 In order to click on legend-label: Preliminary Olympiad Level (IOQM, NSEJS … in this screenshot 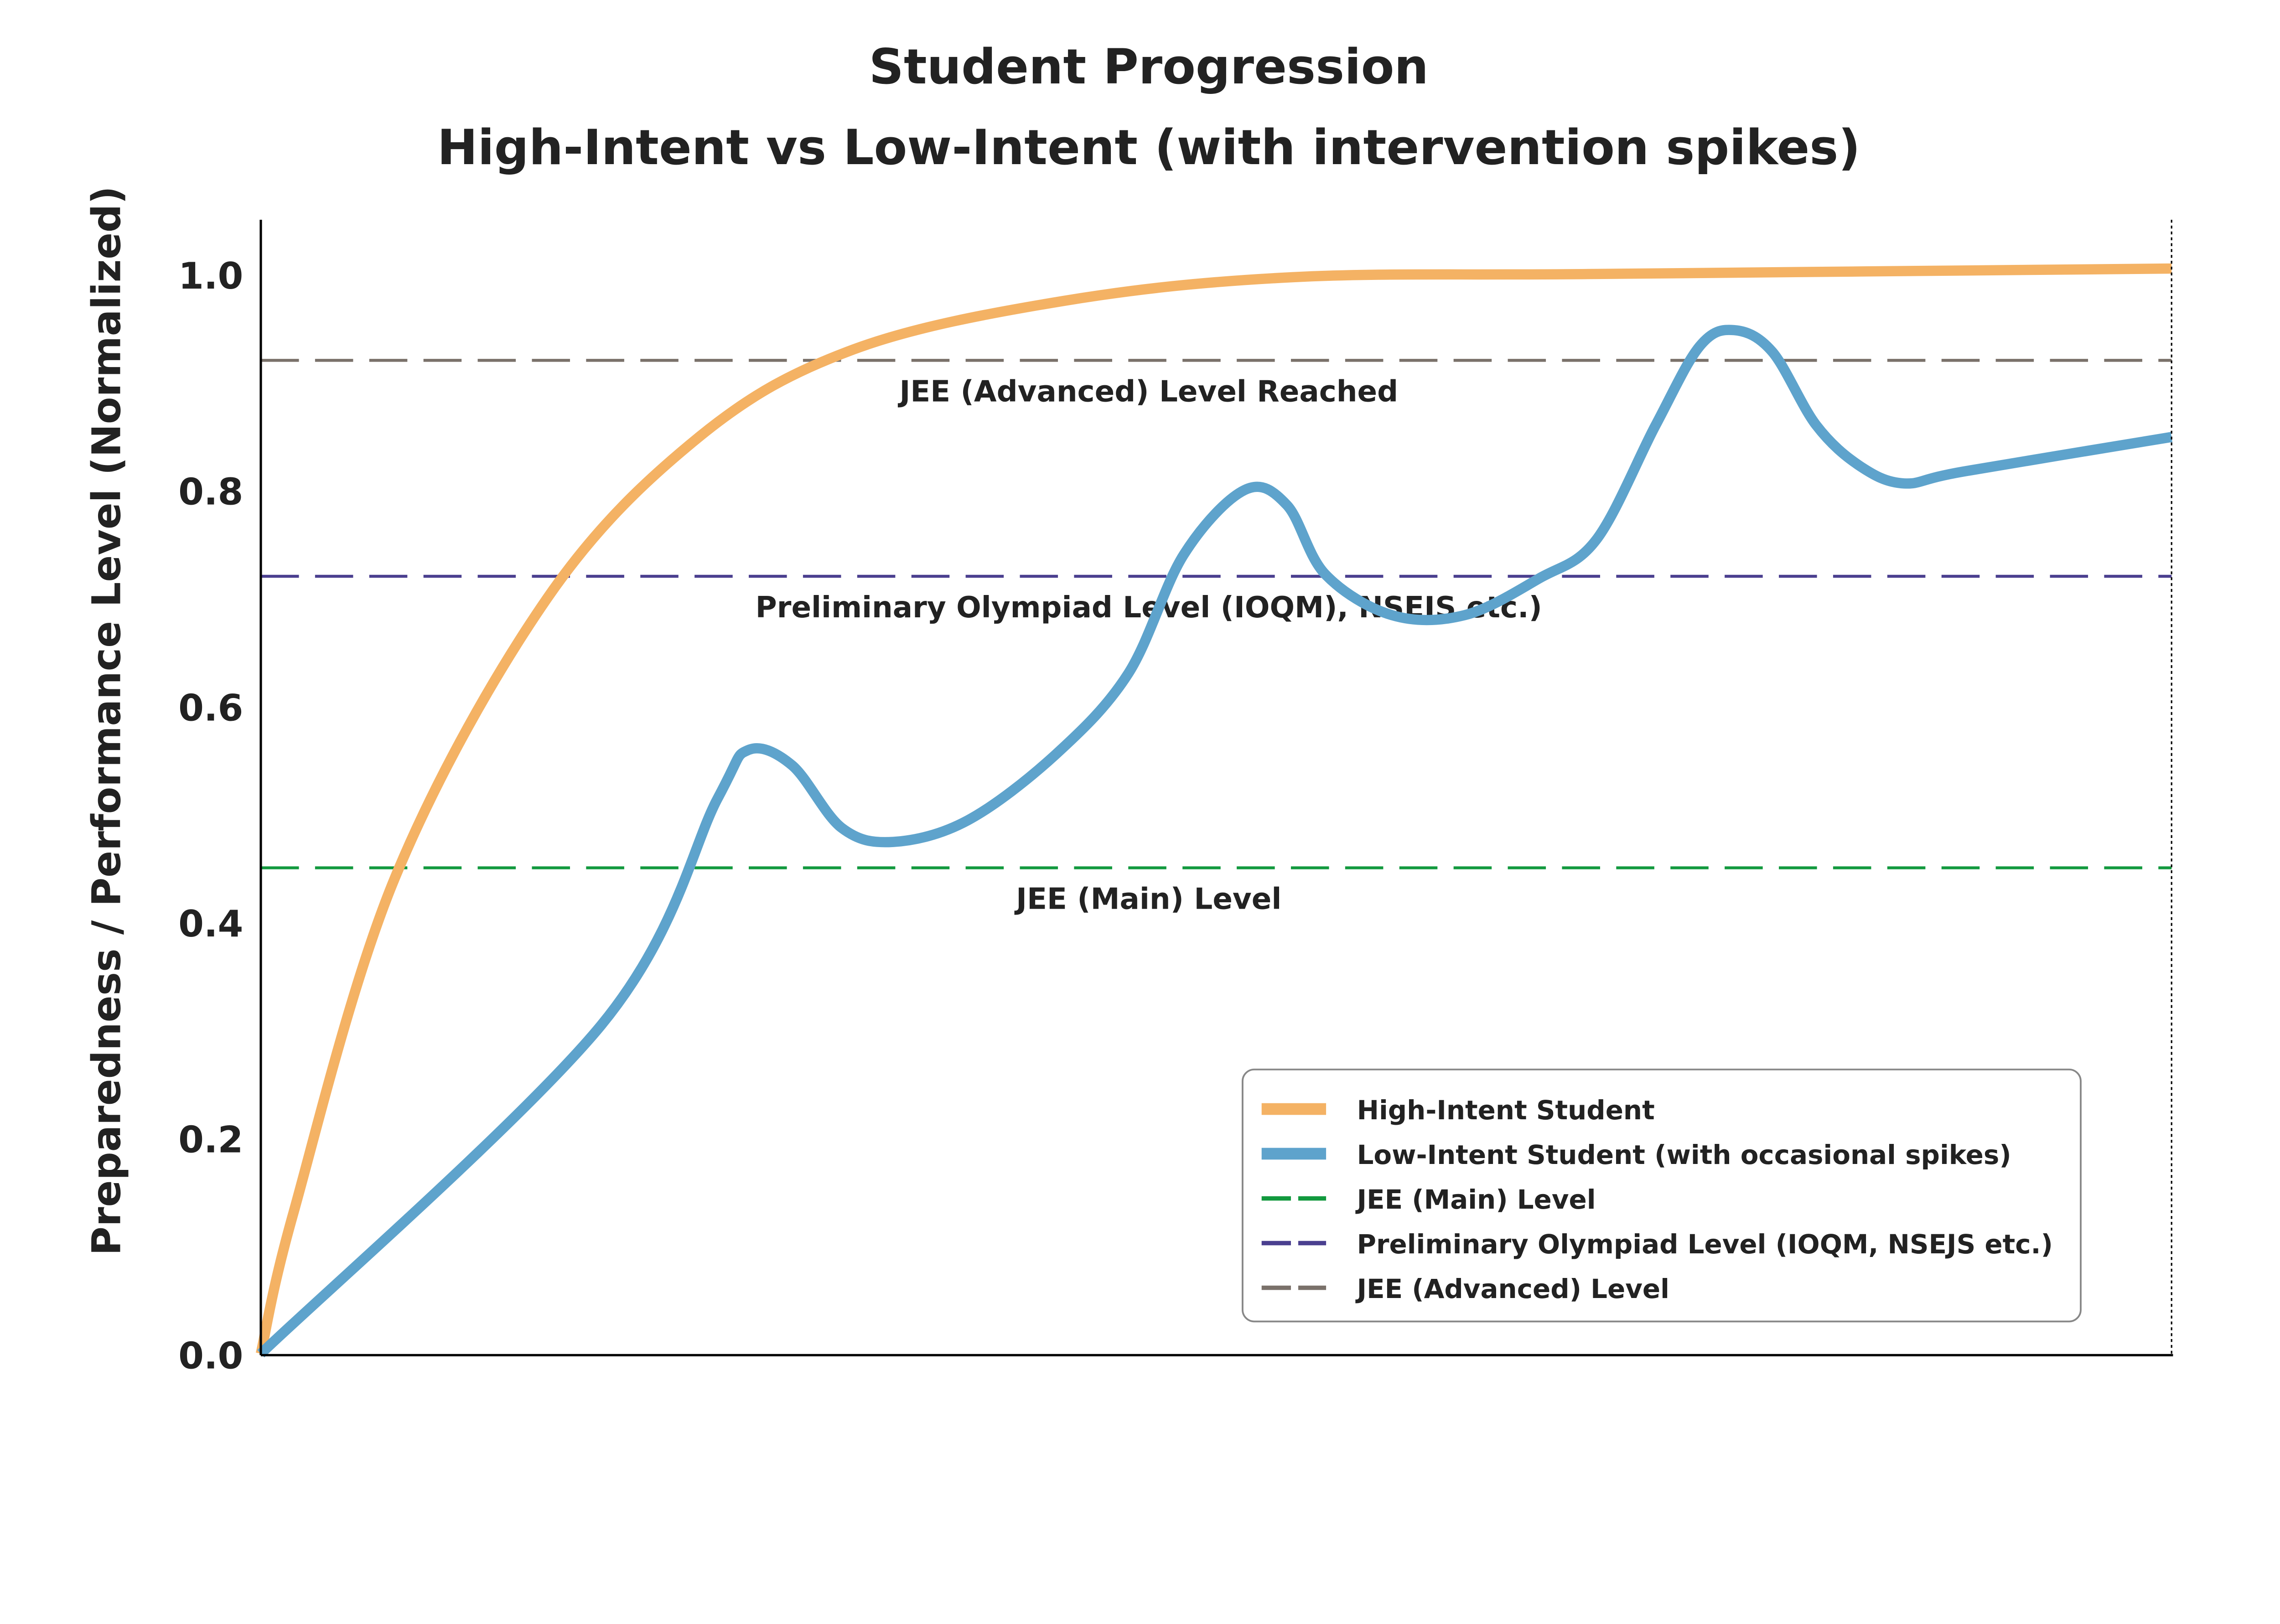, I will do `click(1705, 1245)`.